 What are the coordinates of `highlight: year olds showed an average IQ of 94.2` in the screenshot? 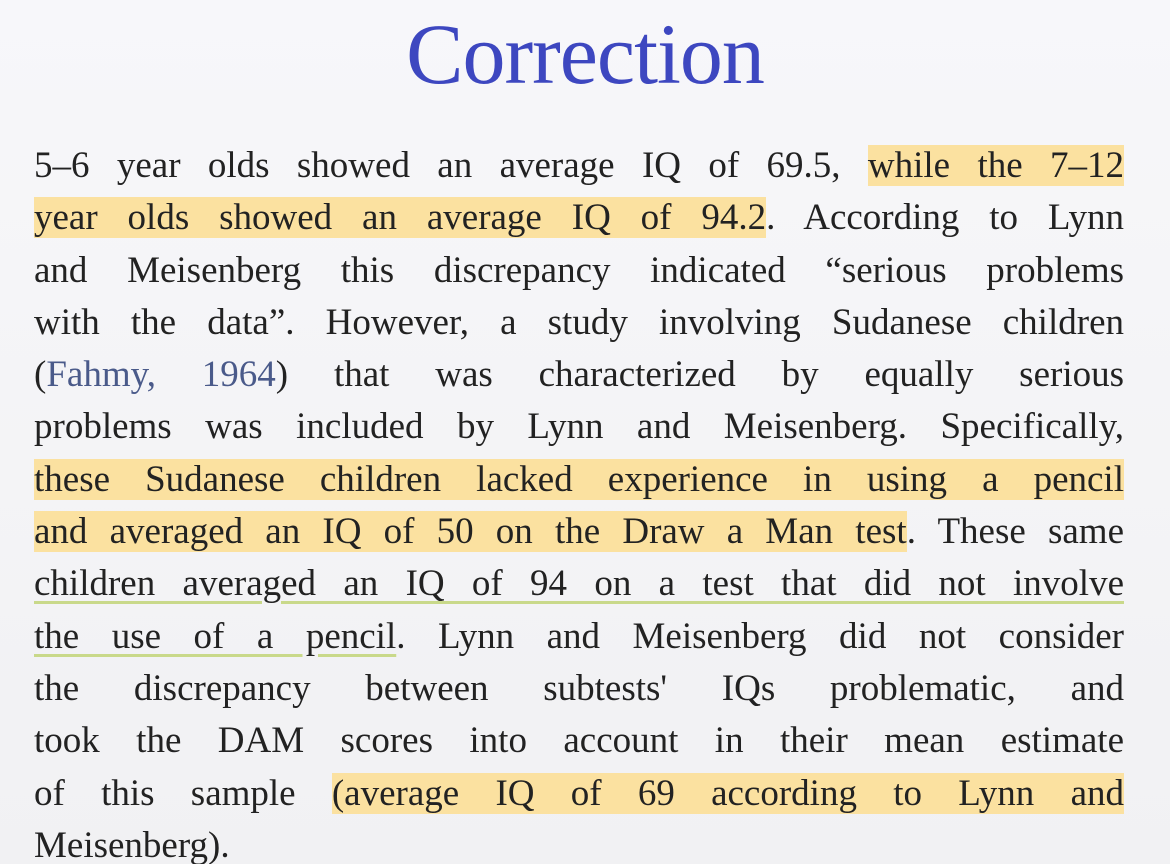 It's located at (400, 218).